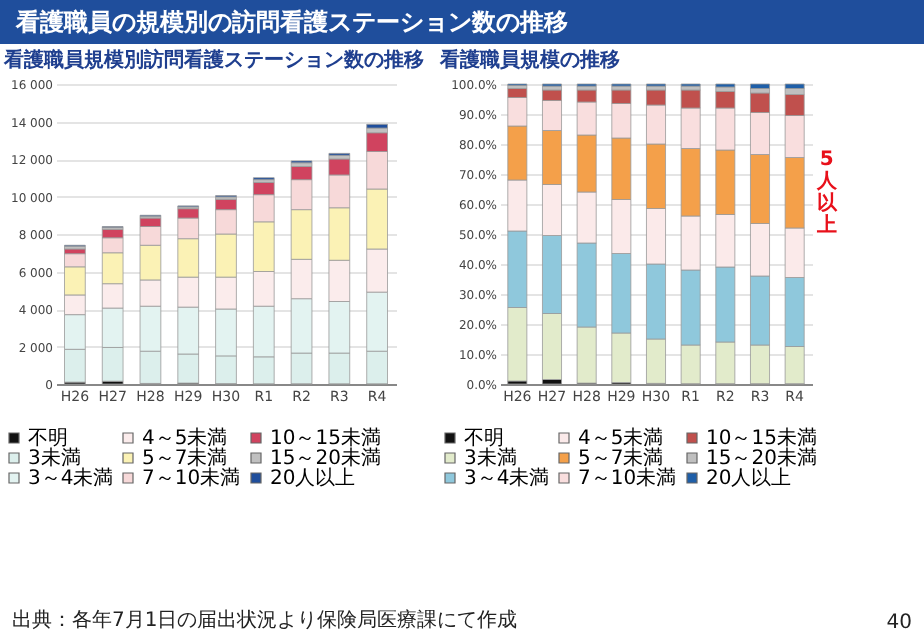 The image size is (924, 640). What do you see at coordinates (826, 193) in the screenshot?
I see `annotation: 5人以上` at bounding box center [826, 193].